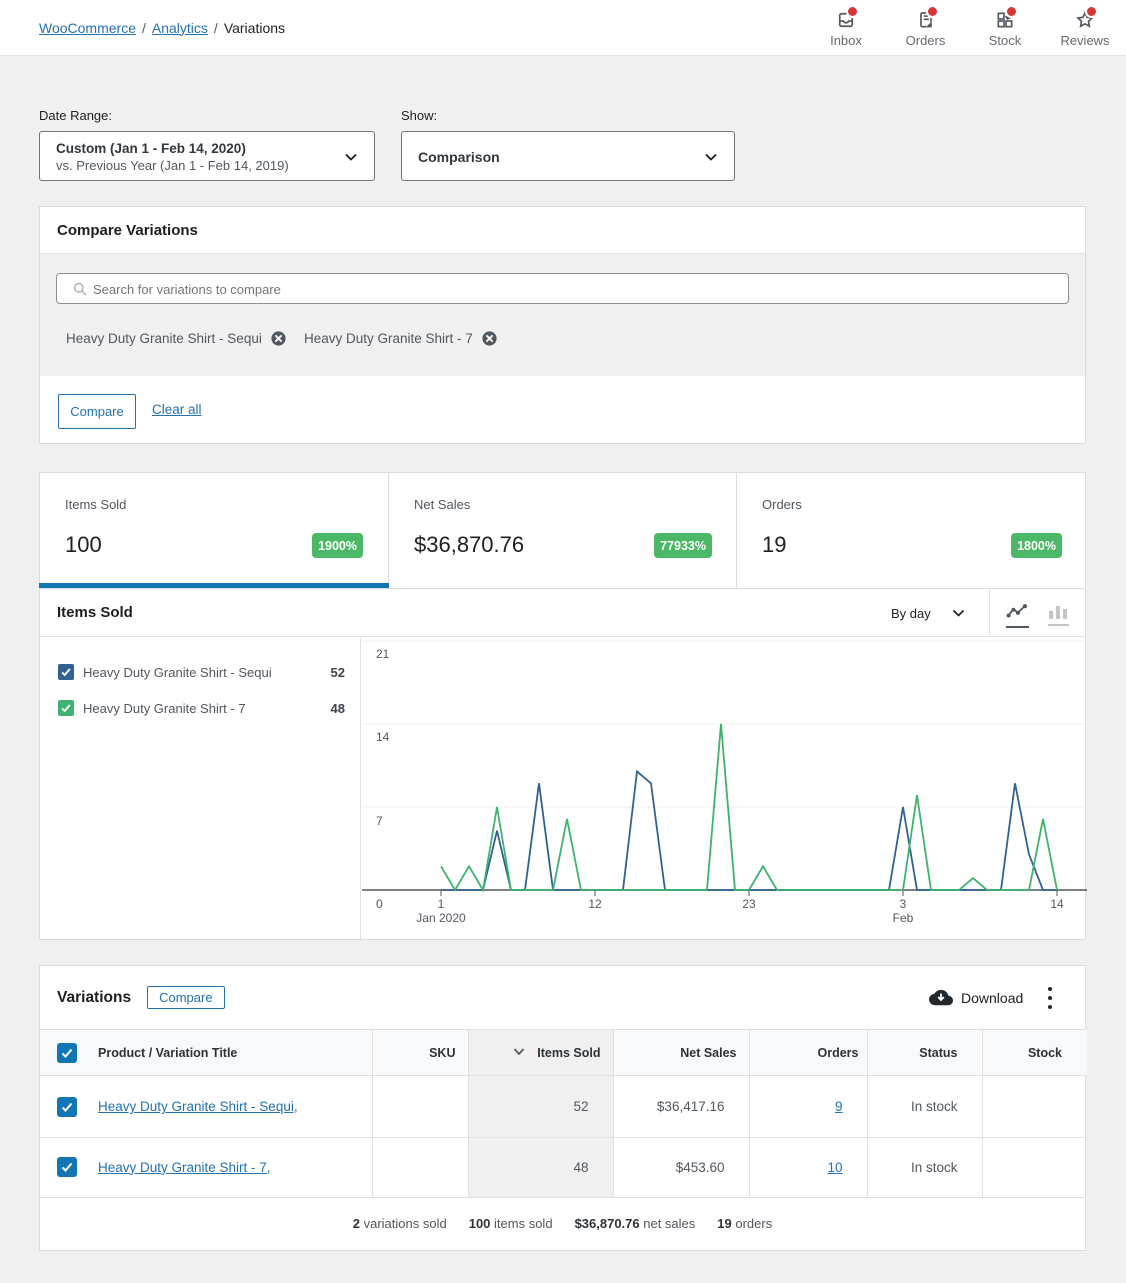  What do you see at coordinates (749, 904) in the screenshot?
I see `svg-text: 23` at bounding box center [749, 904].